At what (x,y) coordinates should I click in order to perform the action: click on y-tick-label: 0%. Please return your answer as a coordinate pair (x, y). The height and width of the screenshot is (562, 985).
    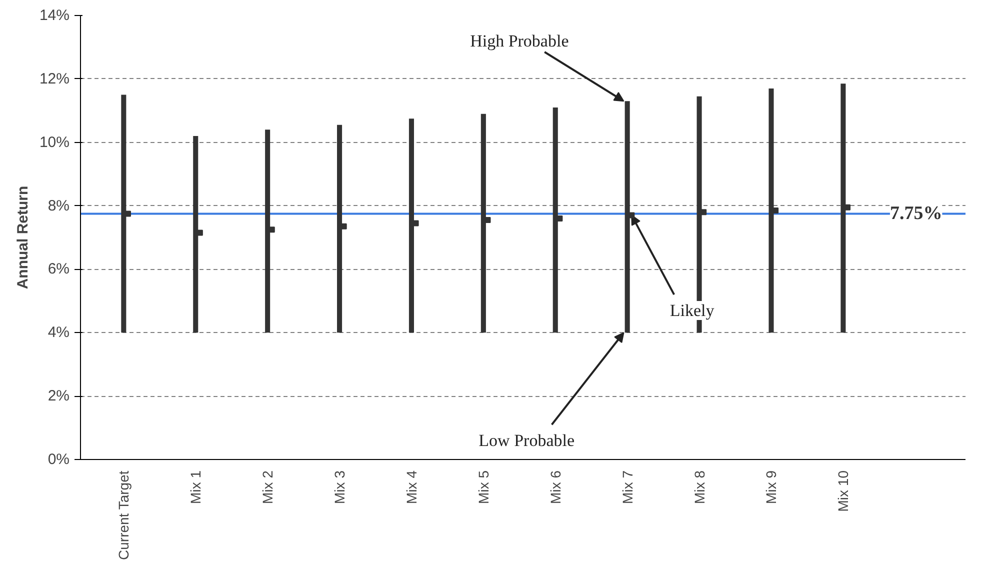
    Looking at the image, I should click on (59, 459).